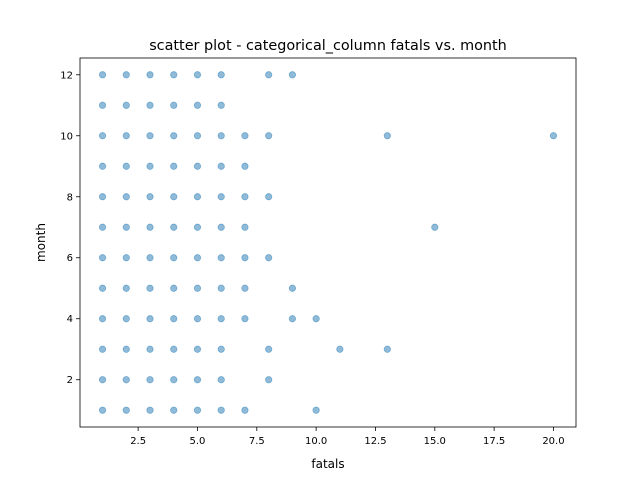 Image resolution: width=640 pixels, height=480 pixels. Describe the element at coordinates (41, 242) in the screenshot. I see `y-axis-label: month` at that location.